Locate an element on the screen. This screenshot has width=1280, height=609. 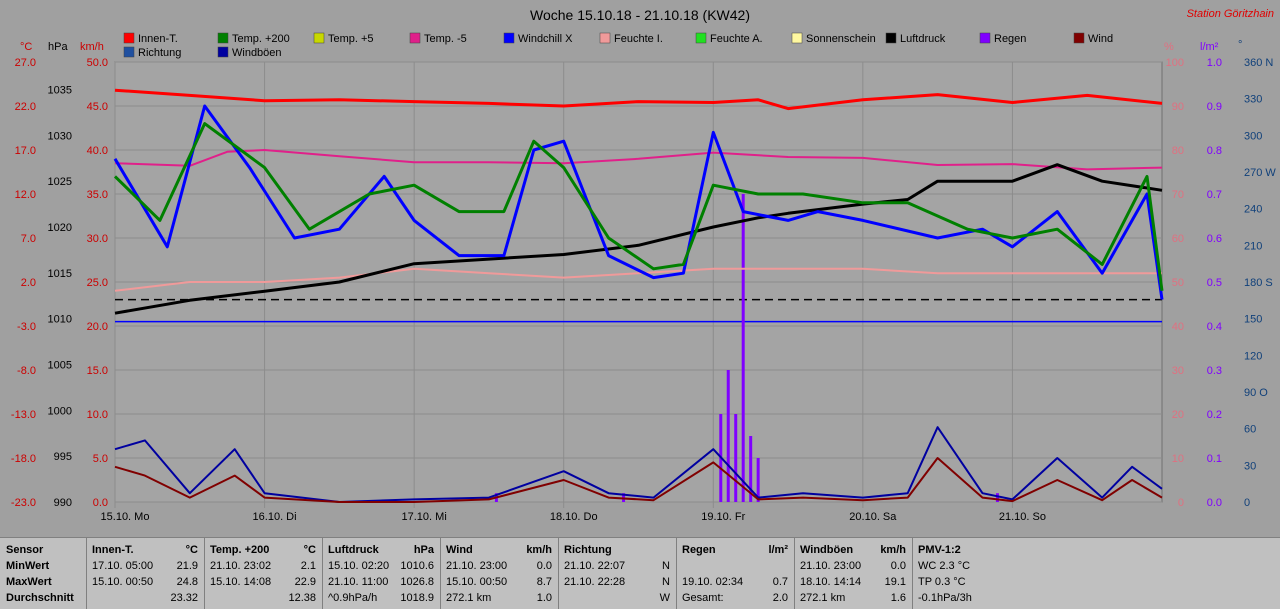
cell-value: 0.7 is located at coordinates (780, 582).